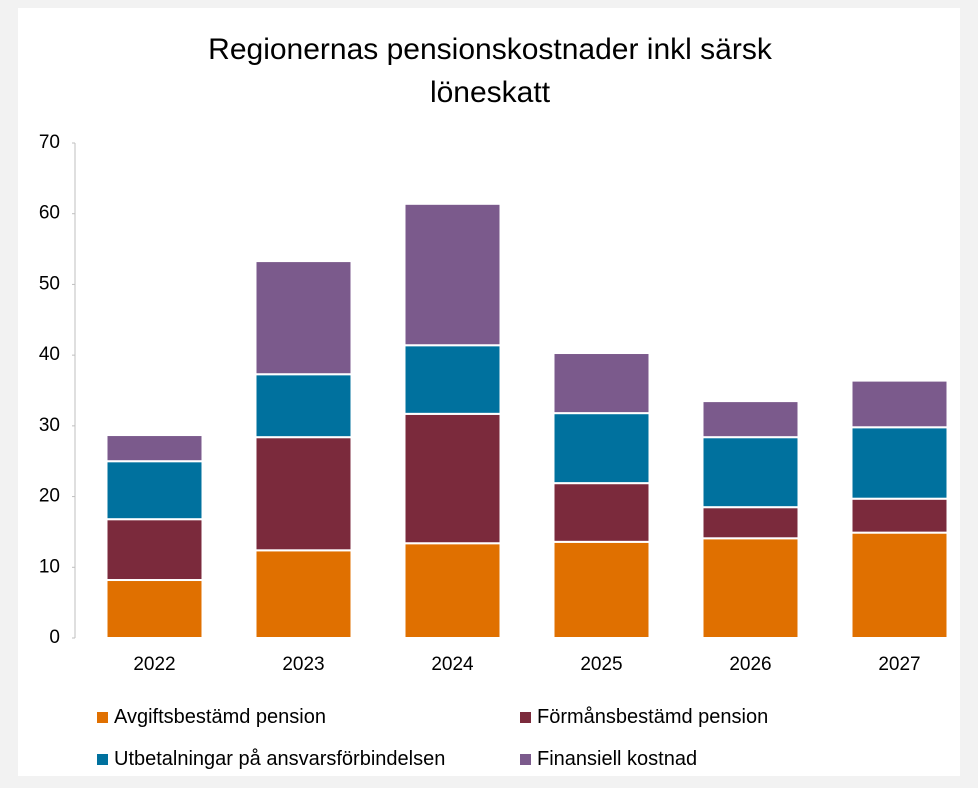 Image resolution: width=978 pixels, height=788 pixels. What do you see at coordinates (750, 664) in the screenshot?
I see `x-tick-label: 2026` at bounding box center [750, 664].